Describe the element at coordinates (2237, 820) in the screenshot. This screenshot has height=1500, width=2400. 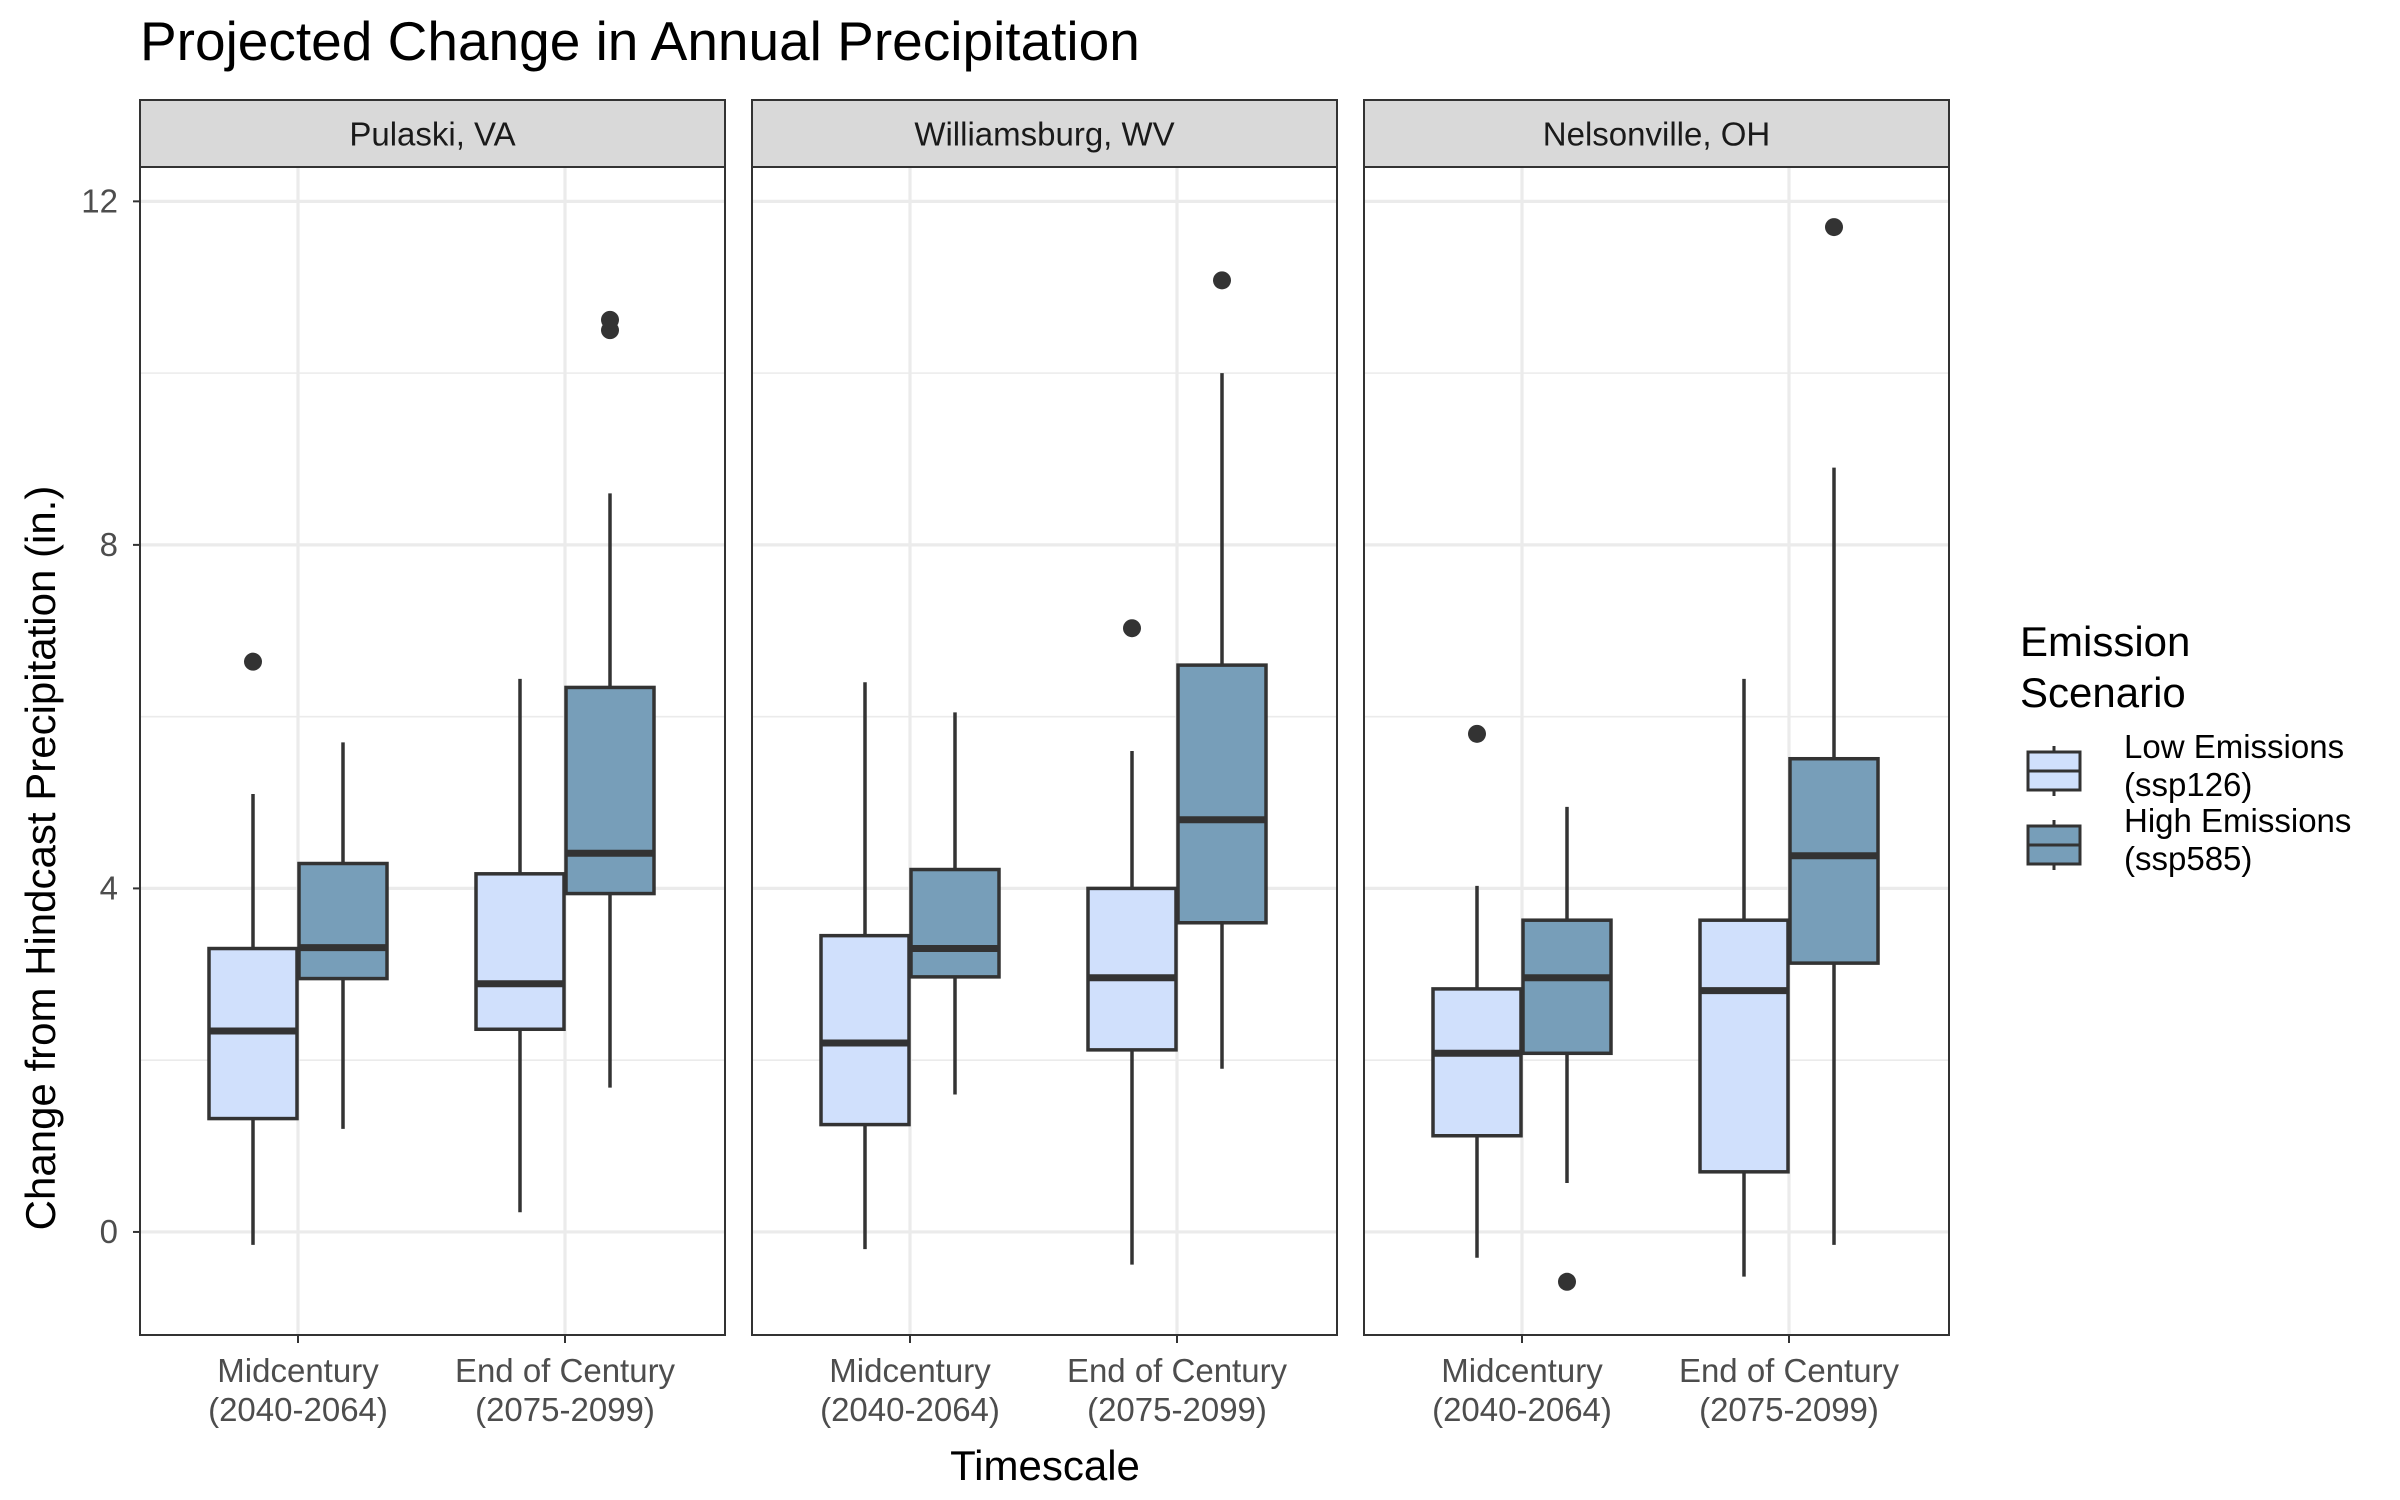
I see `legend-label: High Emissions` at that location.